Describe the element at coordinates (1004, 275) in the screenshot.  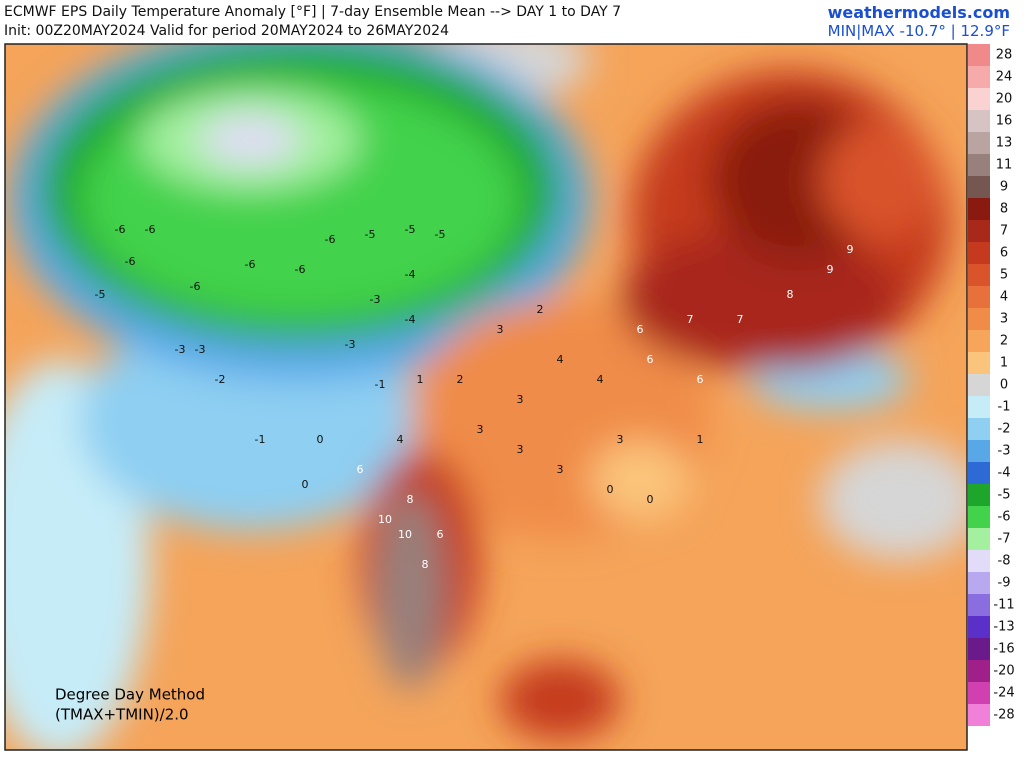
I see `colorbar-label: 5` at that location.